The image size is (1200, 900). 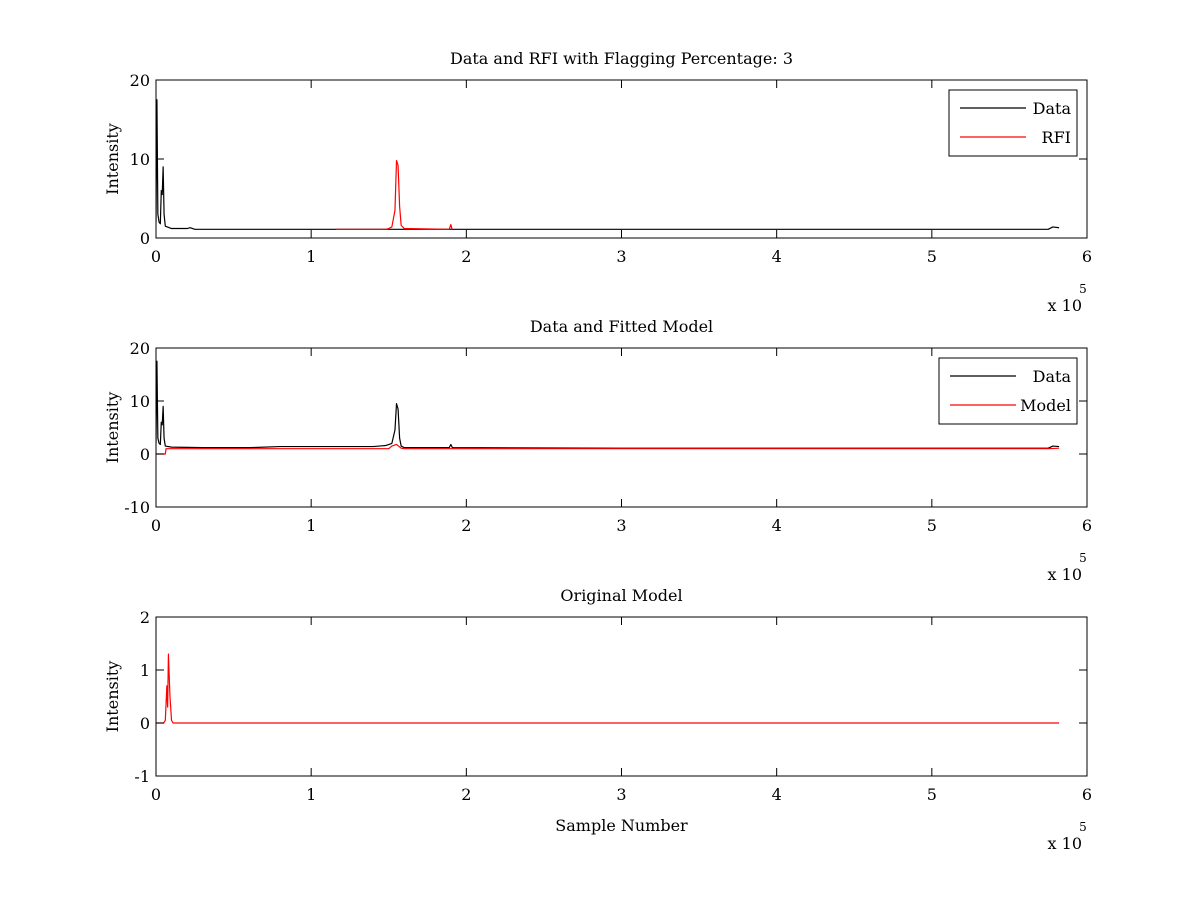 I want to click on y-tick-label: 1, so click(x=145, y=670).